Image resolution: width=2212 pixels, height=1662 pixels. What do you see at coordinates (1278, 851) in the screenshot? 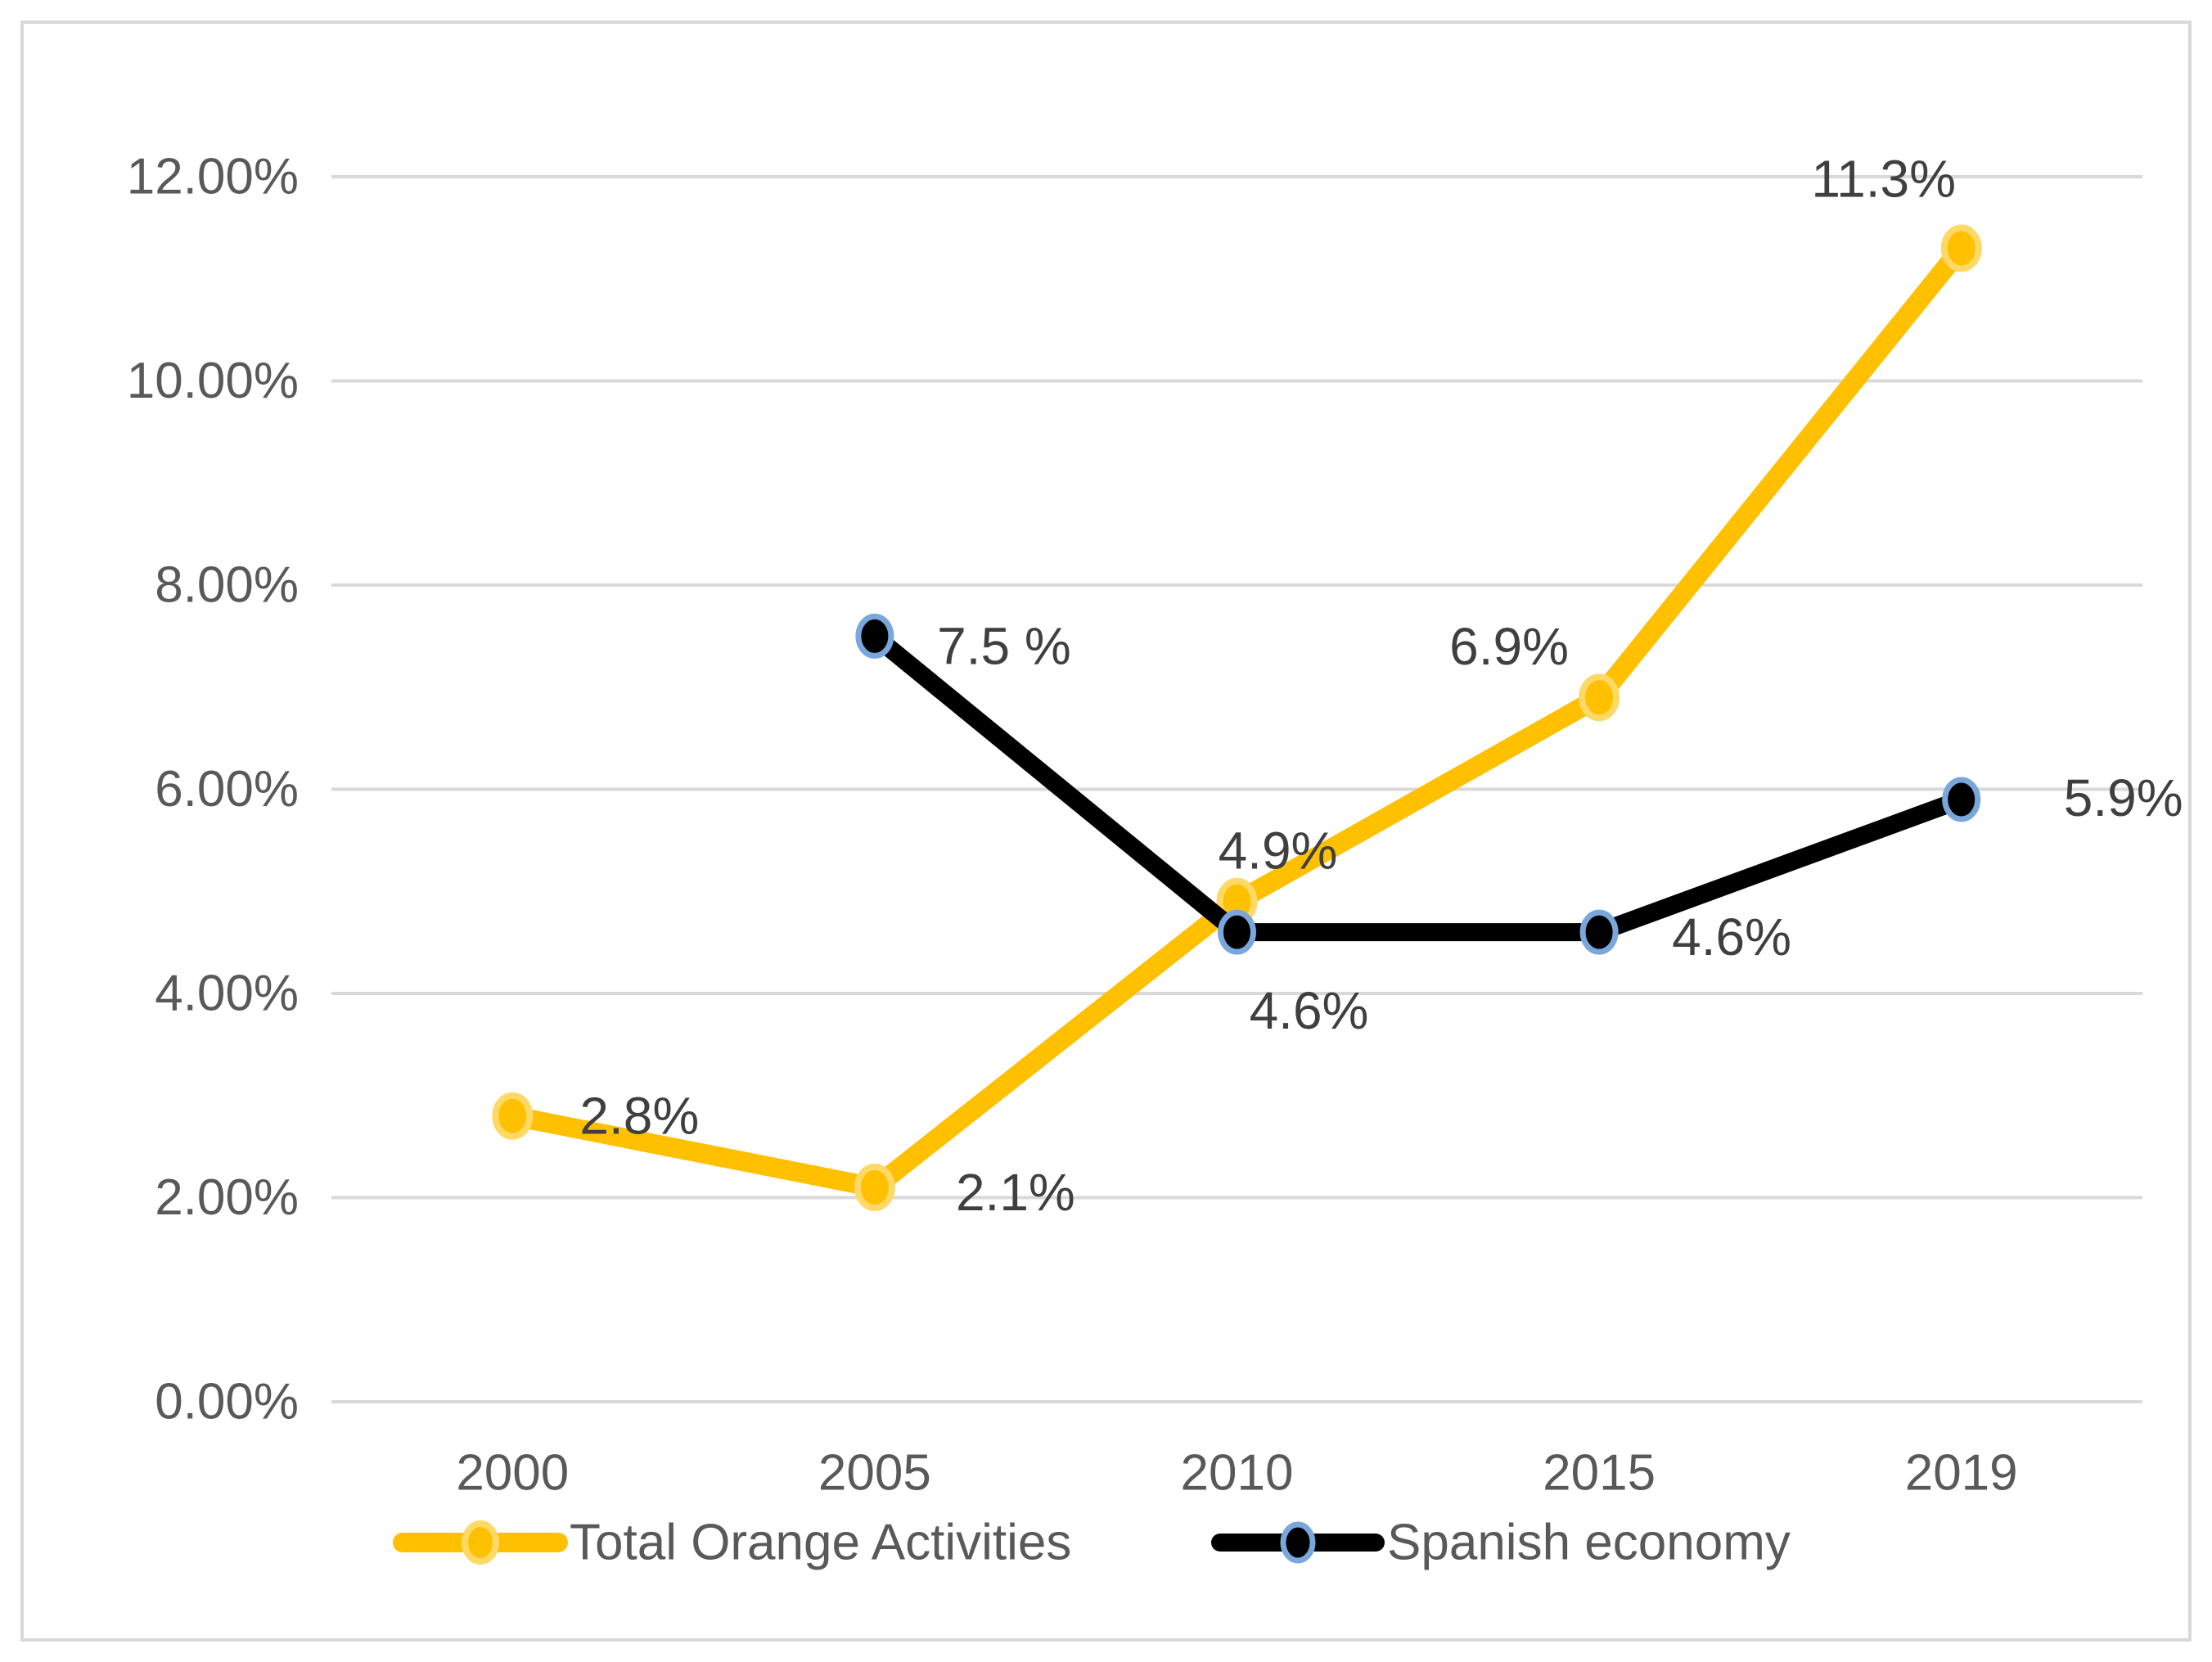
I see `data-label-total-orange-activities-2010: 4.9%` at bounding box center [1278, 851].